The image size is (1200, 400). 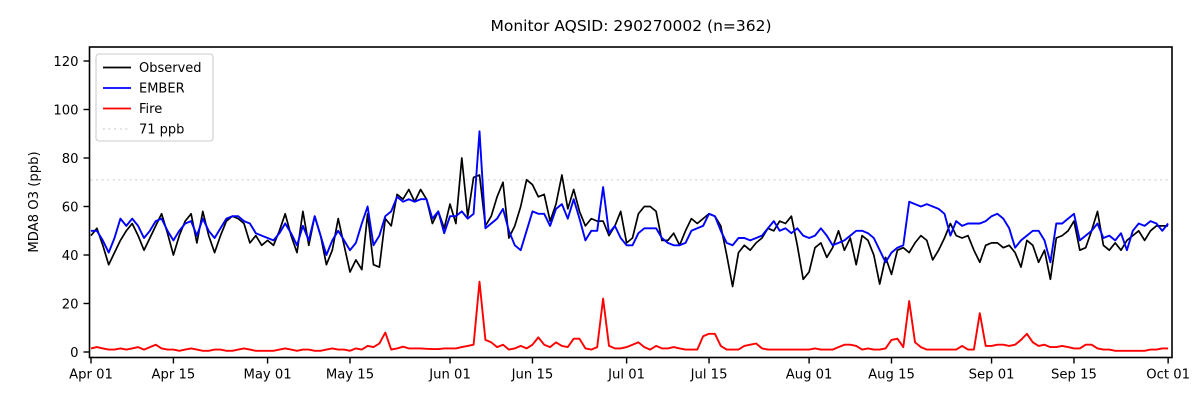 What do you see at coordinates (91, 375) in the screenshot?
I see `x-tick-label: Apr 01` at bounding box center [91, 375].